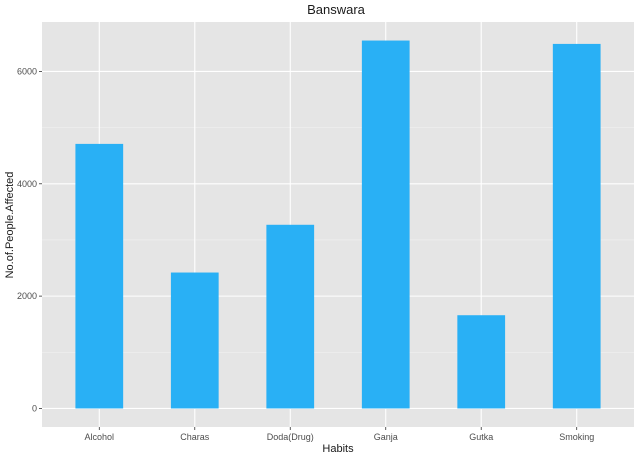  What do you see at coordinates (194, 340) in the screenshot?
I see `bar-charas` at bounding box center [194, 340].